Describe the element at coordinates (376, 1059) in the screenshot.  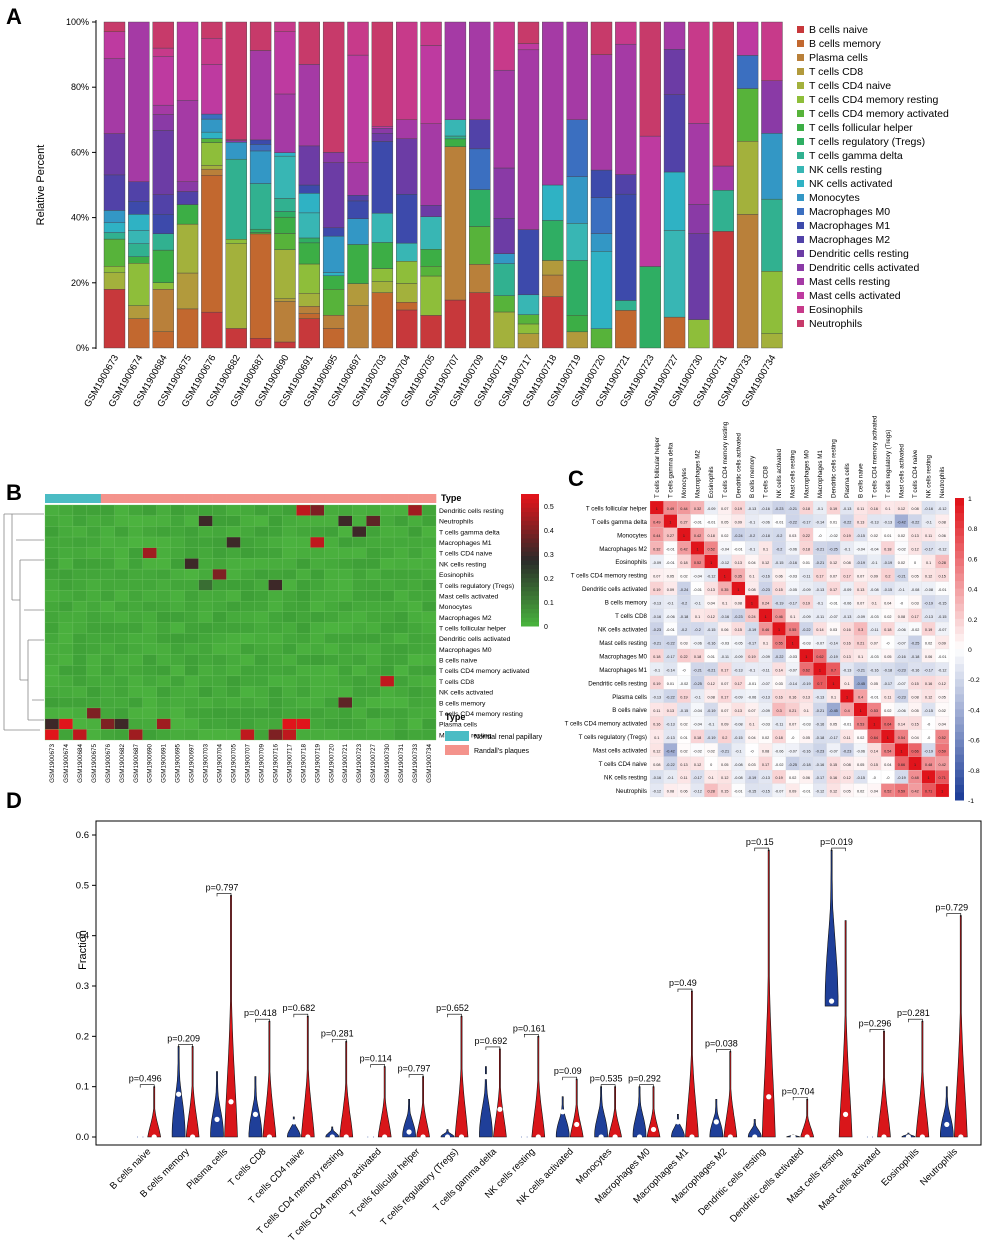
I see `p-value-label: p=0.114` at that location.